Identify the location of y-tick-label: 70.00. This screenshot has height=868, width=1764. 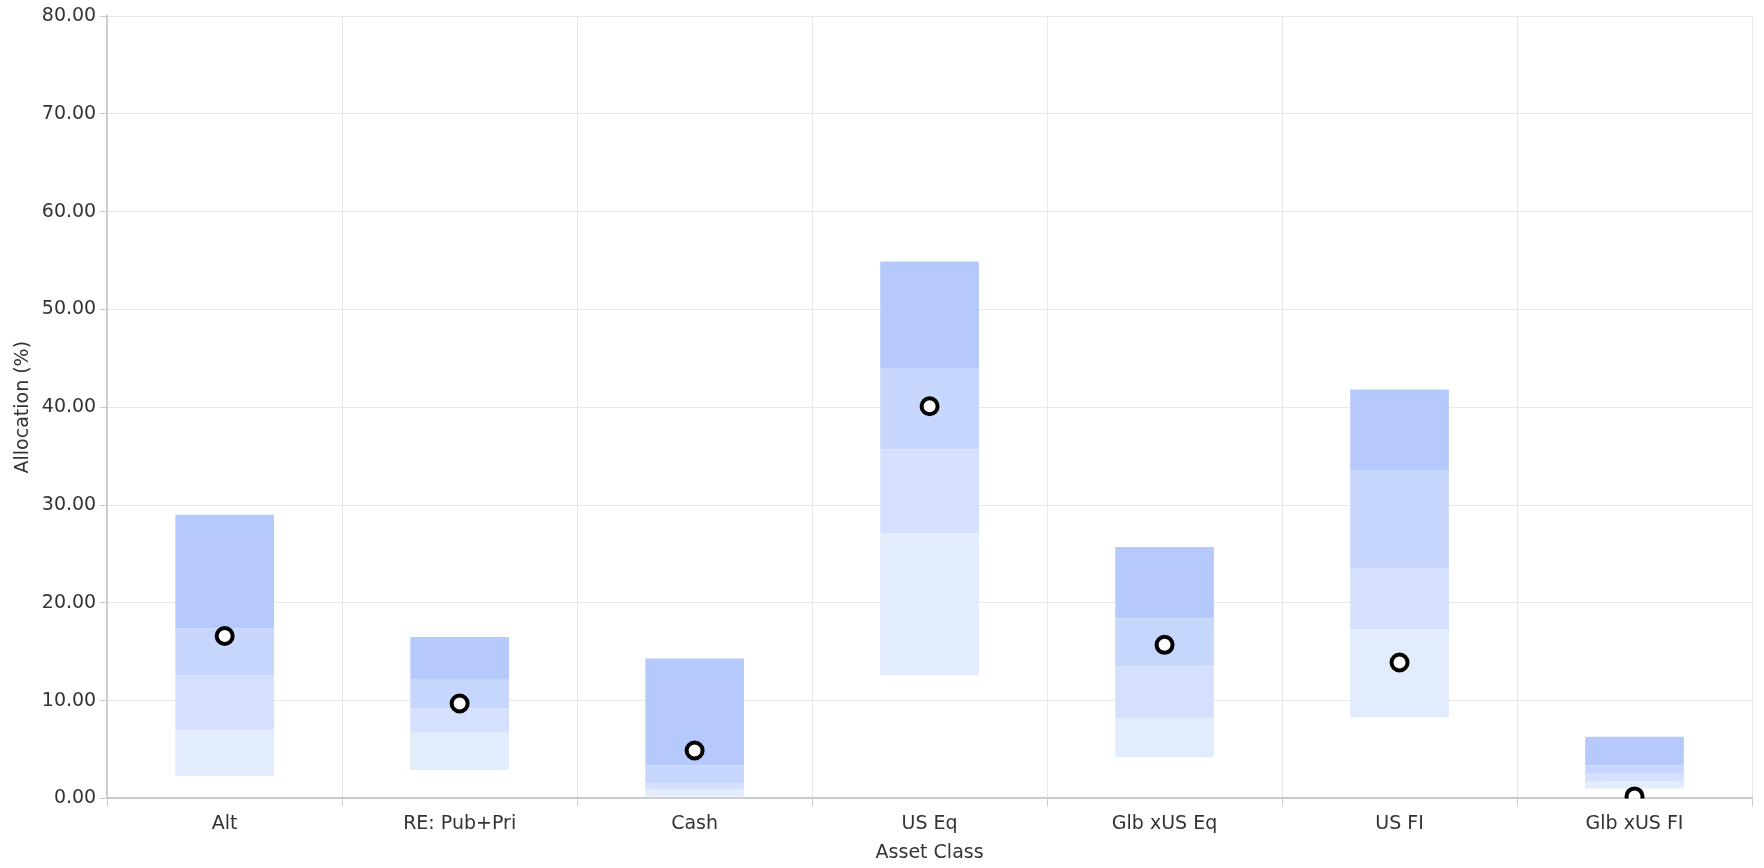
(69, 111).